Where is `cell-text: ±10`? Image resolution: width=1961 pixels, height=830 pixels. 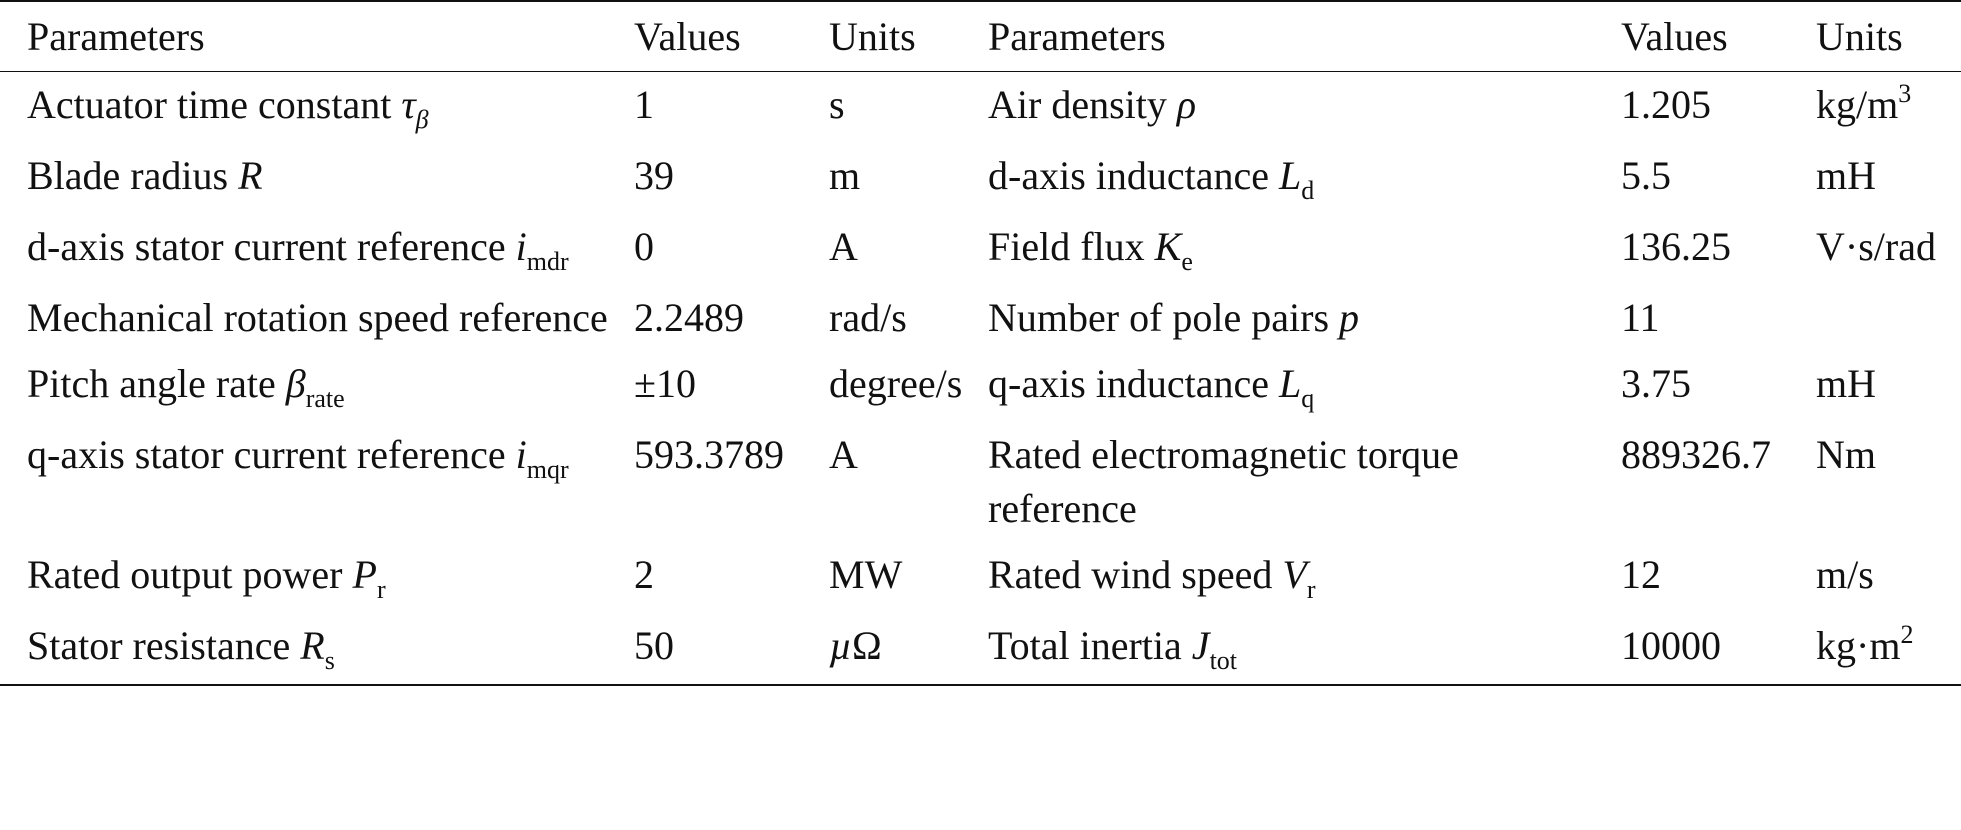 cell-text: ±10 is located at coordinates (665, 383).